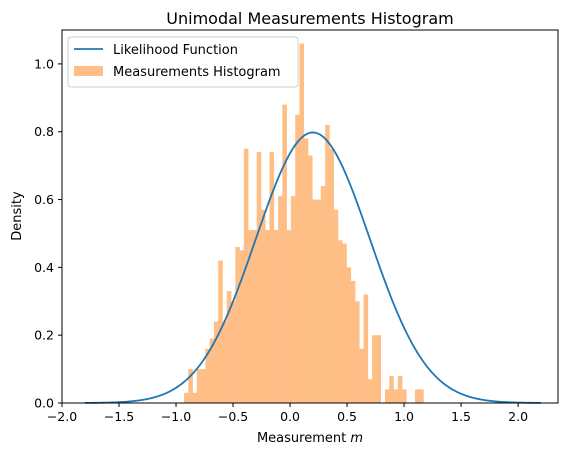 The height and width of the screenshot is (455, 567). I want to click on legend-label-histogram: Measurements Histogram, so click(197, 72).